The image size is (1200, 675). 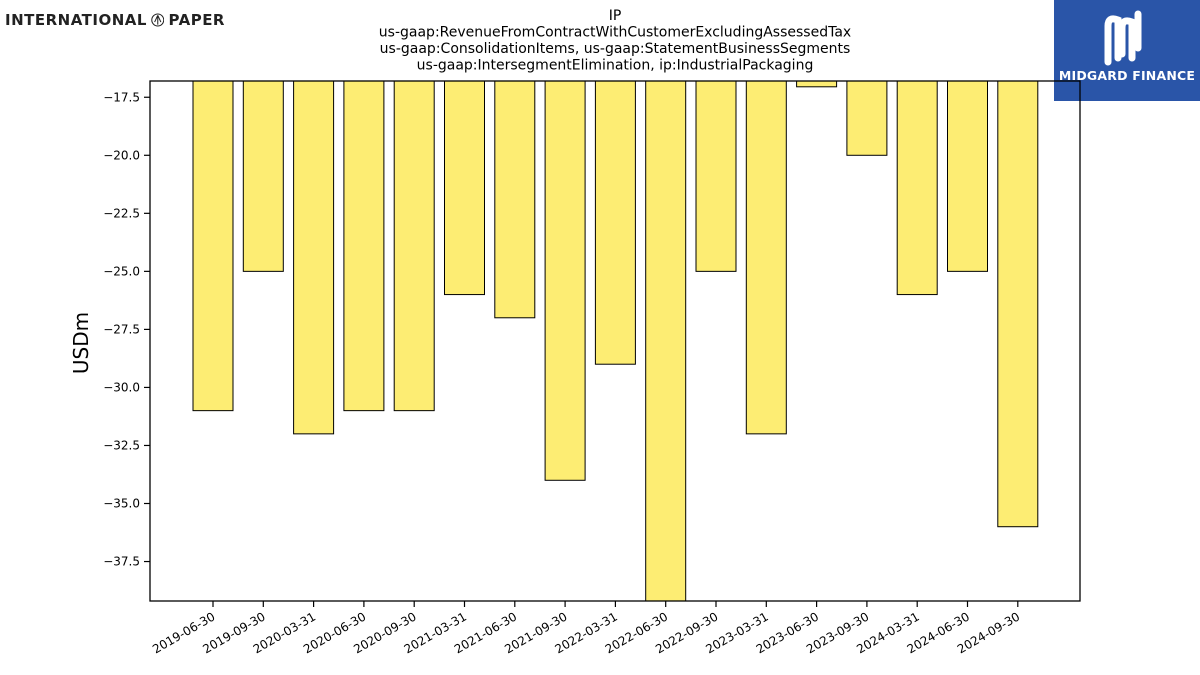 I want to click on y-tick-label: −27.5, so click(x=121, y=329).